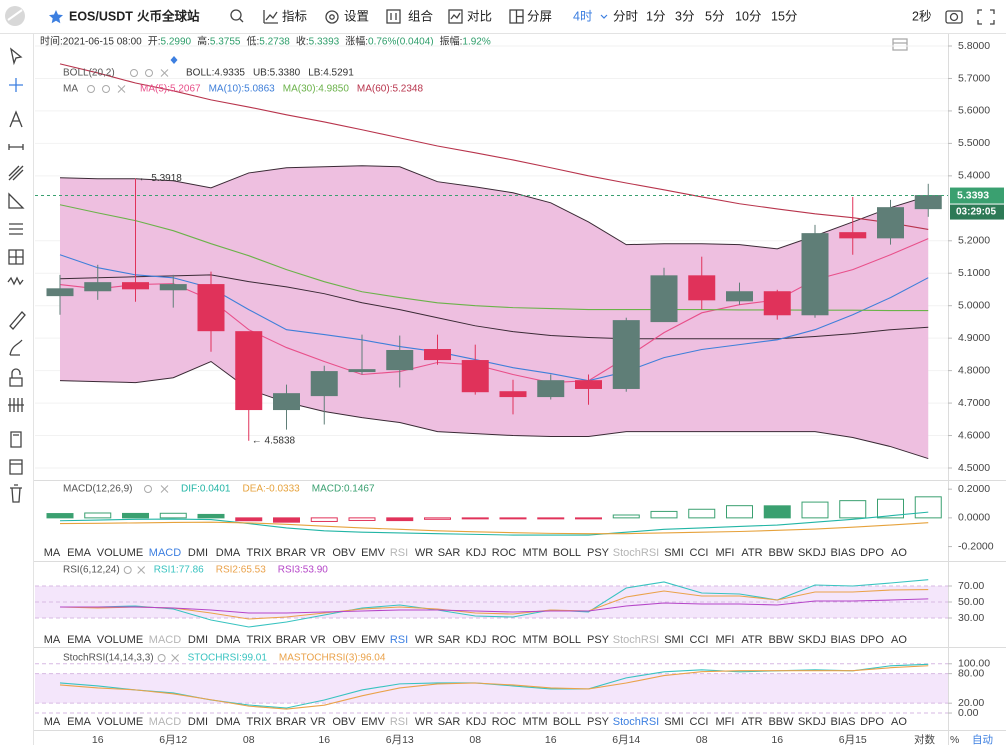 This screenshot has width=1006, height=745. What do you see at coordinates (655, 16) in the screenshot?
I see `interval: 1分` at bounding box center [655, 16].